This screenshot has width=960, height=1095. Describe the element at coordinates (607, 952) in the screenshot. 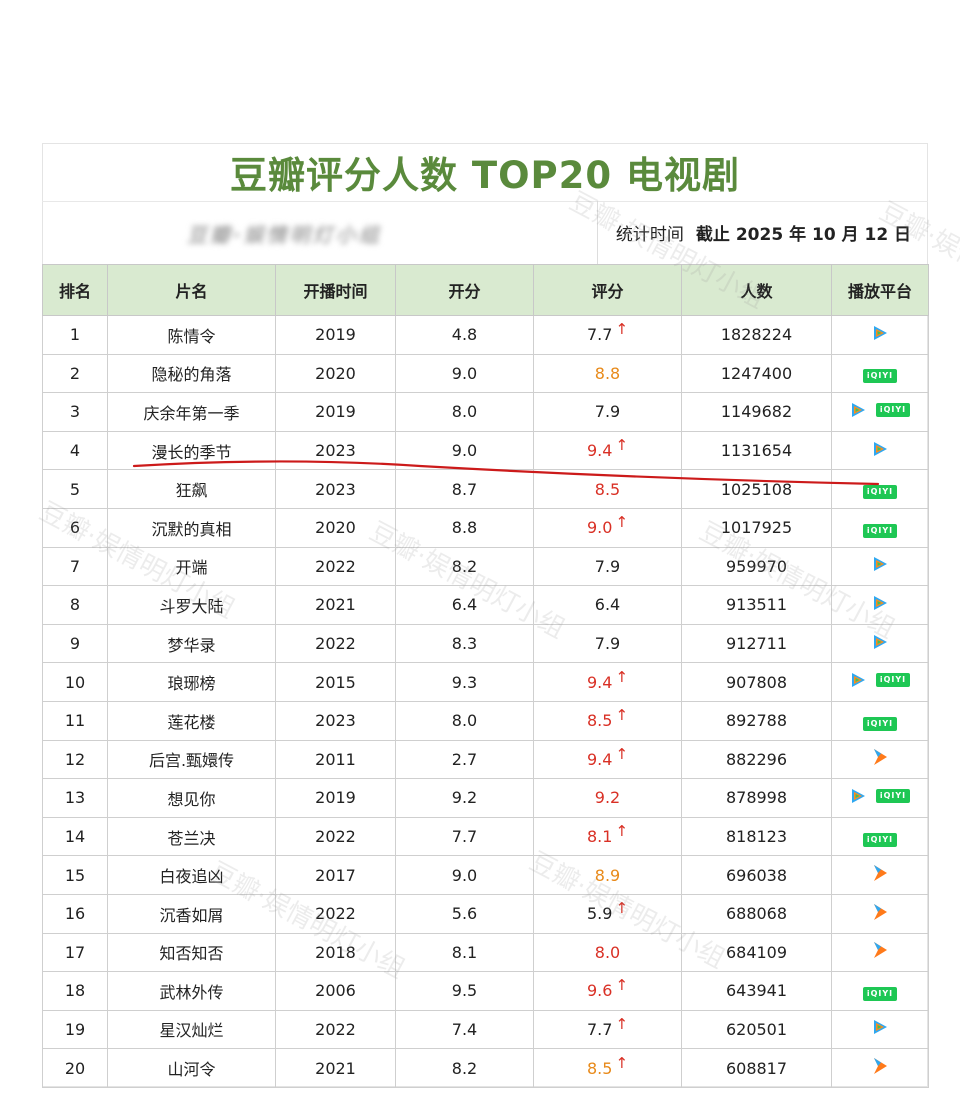

I see `score-cell: 8.0` at that location.